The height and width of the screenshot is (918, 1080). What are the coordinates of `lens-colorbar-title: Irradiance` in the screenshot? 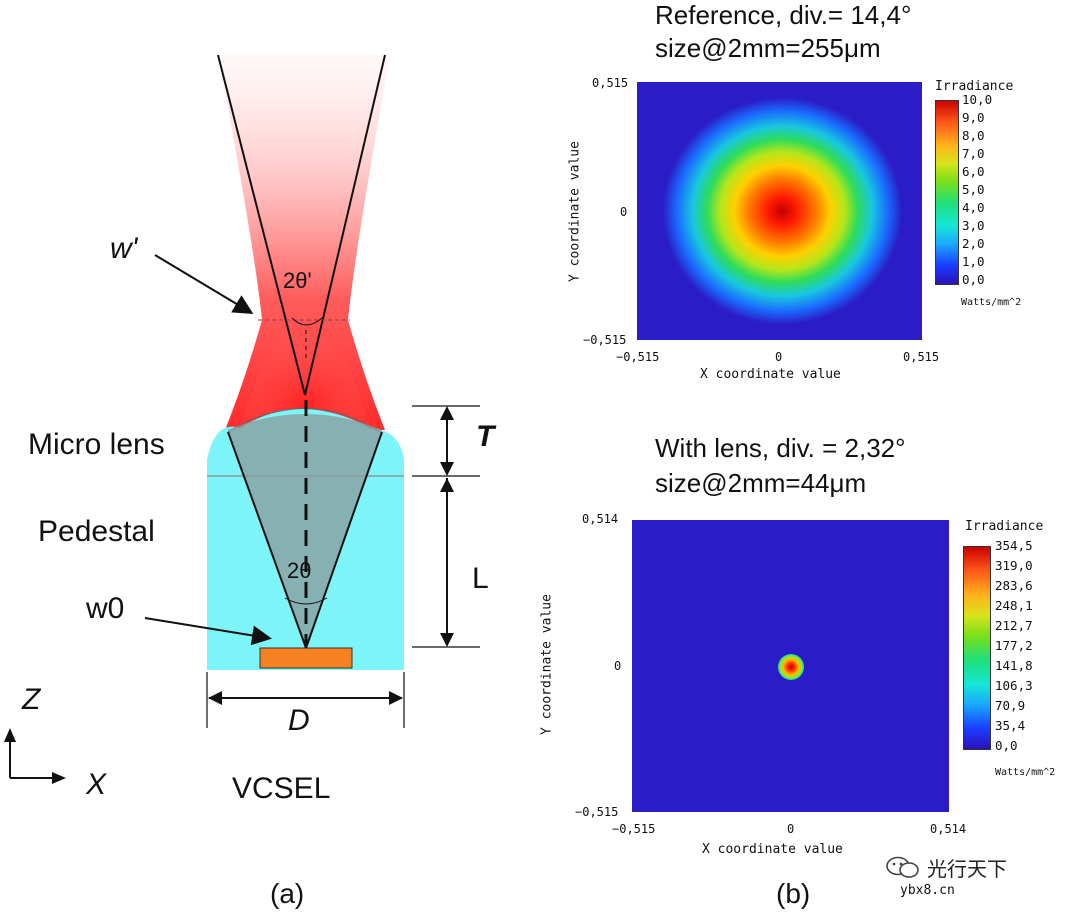 It's located at (1004, 526).